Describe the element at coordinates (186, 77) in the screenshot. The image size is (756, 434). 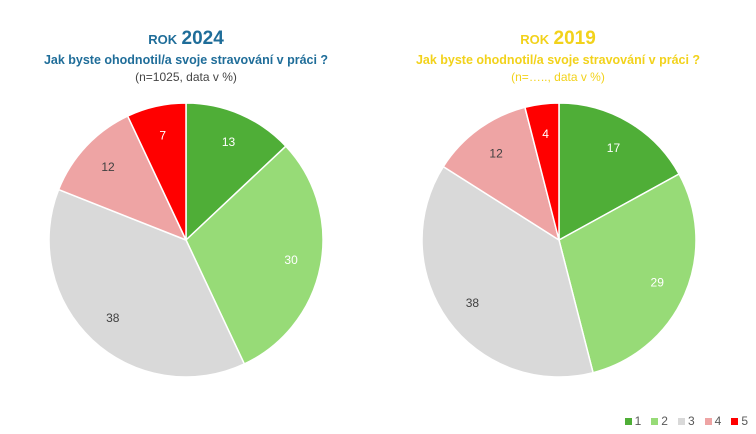
I see `chart-2024-sample-note: (n=1025, data v %)` at that location.